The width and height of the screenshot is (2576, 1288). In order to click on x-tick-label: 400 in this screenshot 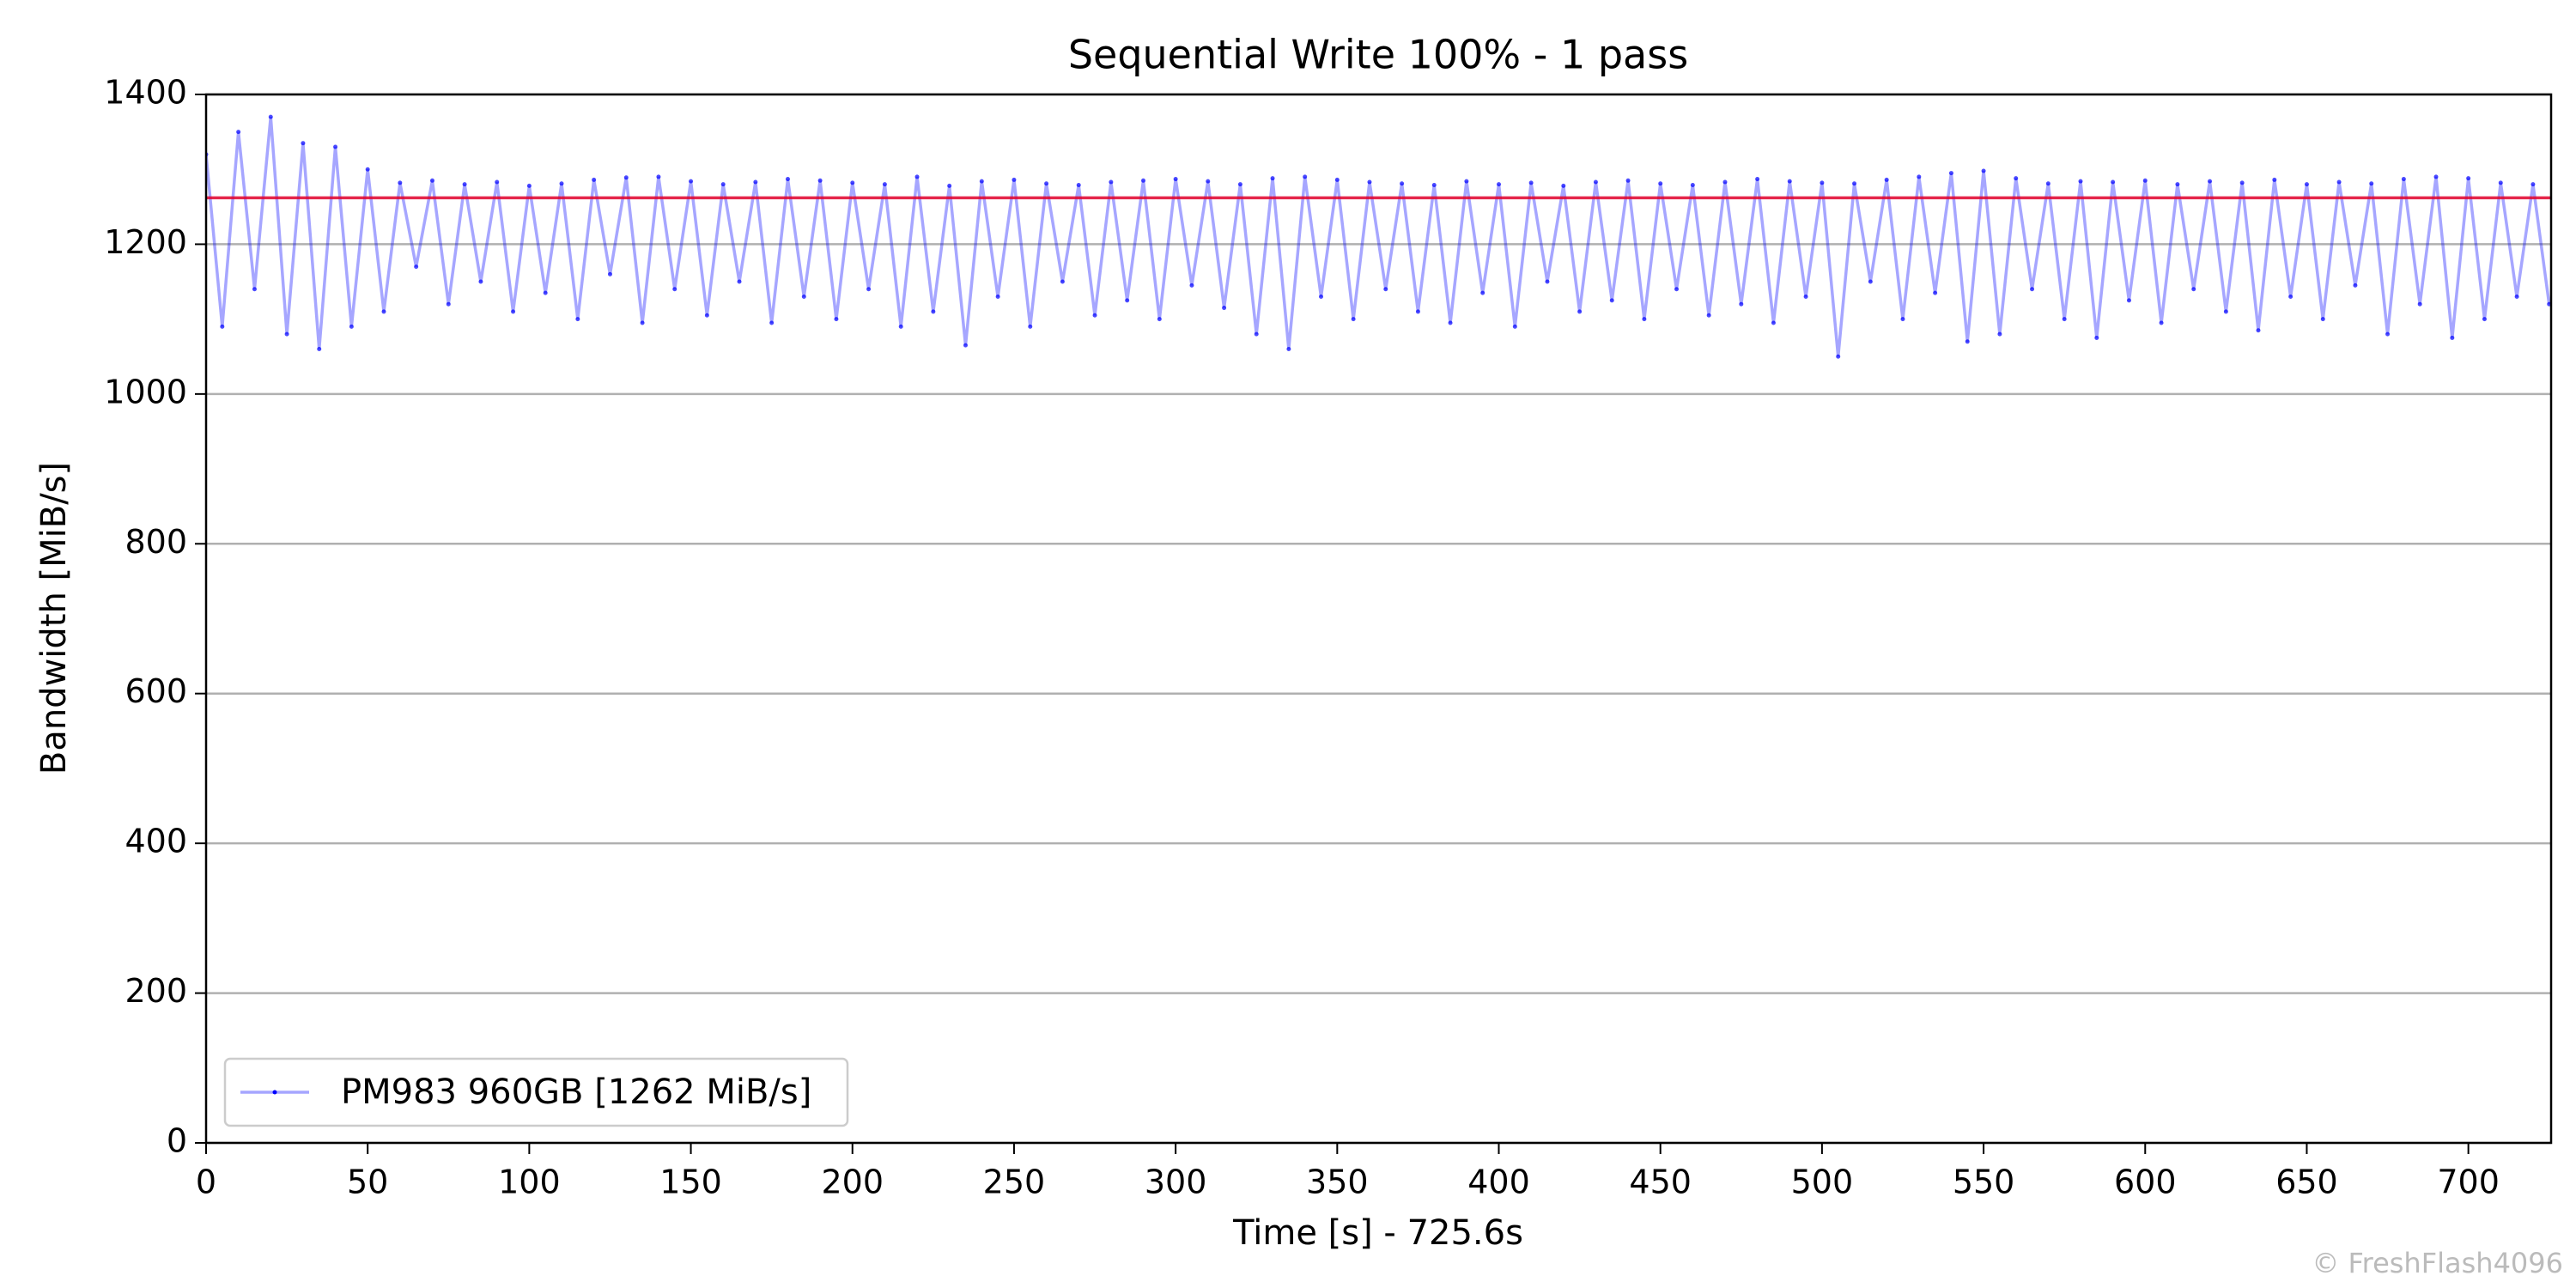, I will do `click(1499, 1182)`.